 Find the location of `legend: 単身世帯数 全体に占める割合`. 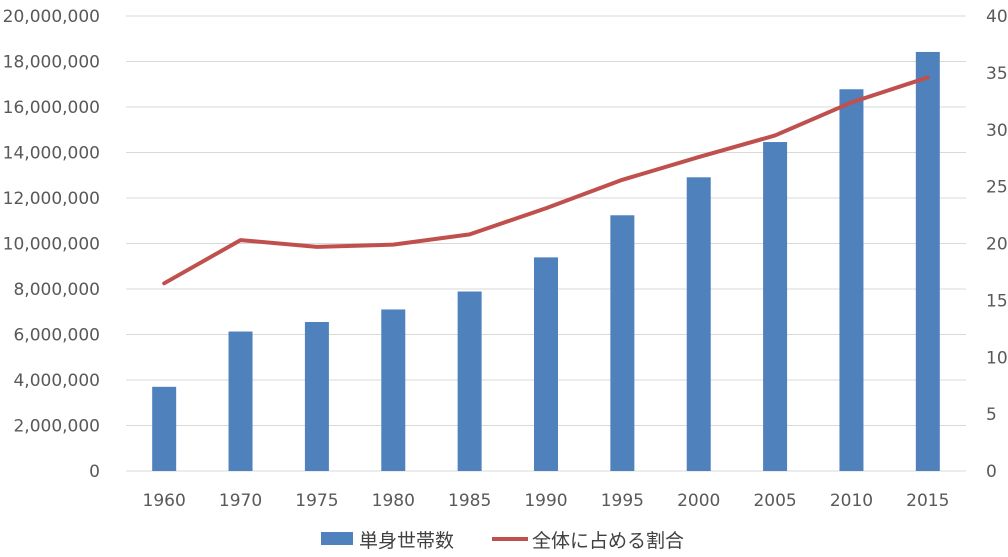

legend: 単身世帯数 全体に占める割合 is located at coordinates (502, 541).